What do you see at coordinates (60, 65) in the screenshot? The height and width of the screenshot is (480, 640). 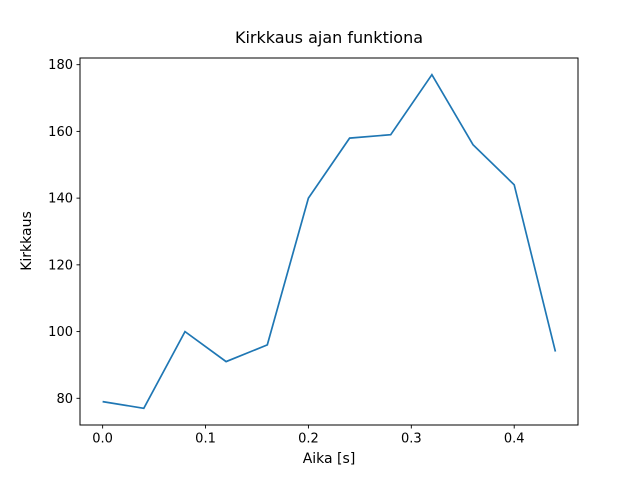 I see `y-tick-label: 180` at bounding box center [60, 65].